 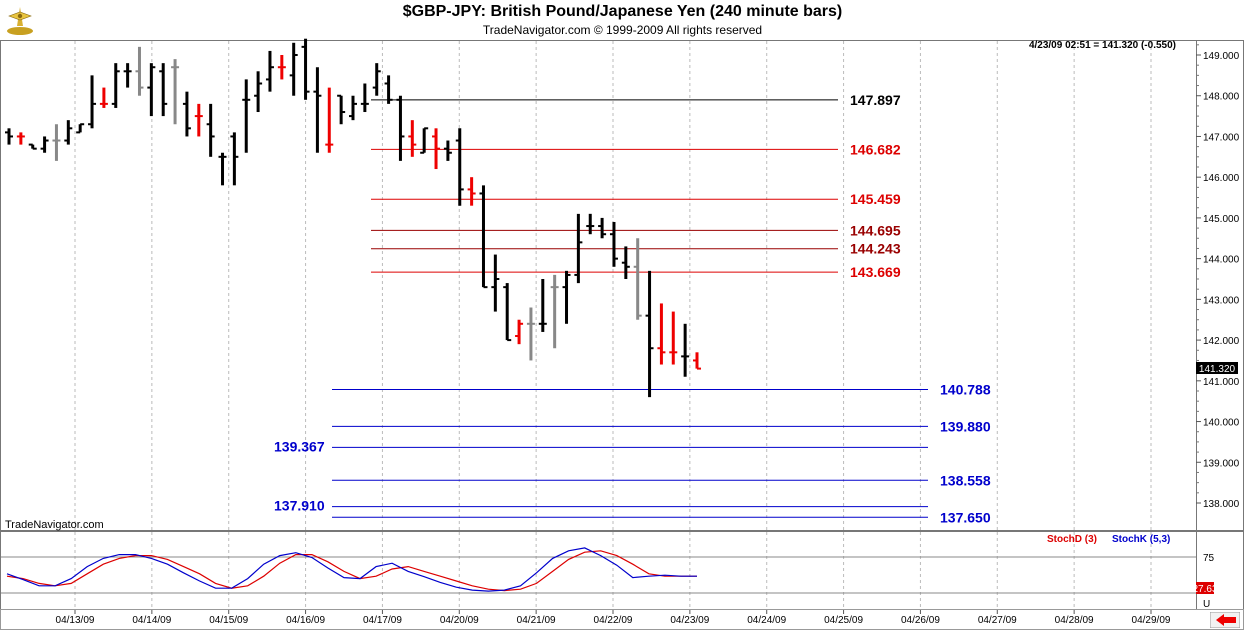 I want to click on stoch-axis-frame, so click(x=1220, y=570).